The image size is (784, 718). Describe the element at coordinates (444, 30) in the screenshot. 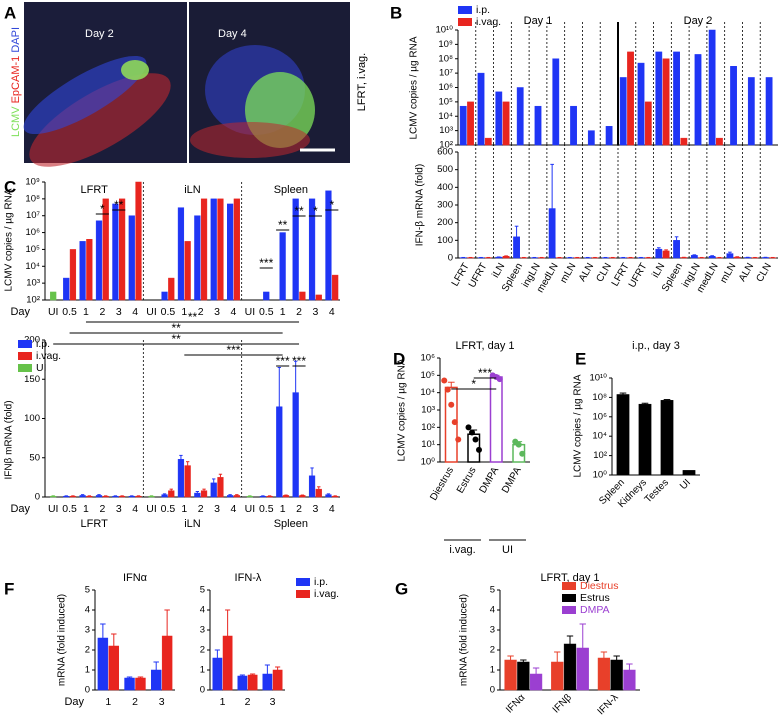

I see `y-tick-label: 10¹⁰` at that location.